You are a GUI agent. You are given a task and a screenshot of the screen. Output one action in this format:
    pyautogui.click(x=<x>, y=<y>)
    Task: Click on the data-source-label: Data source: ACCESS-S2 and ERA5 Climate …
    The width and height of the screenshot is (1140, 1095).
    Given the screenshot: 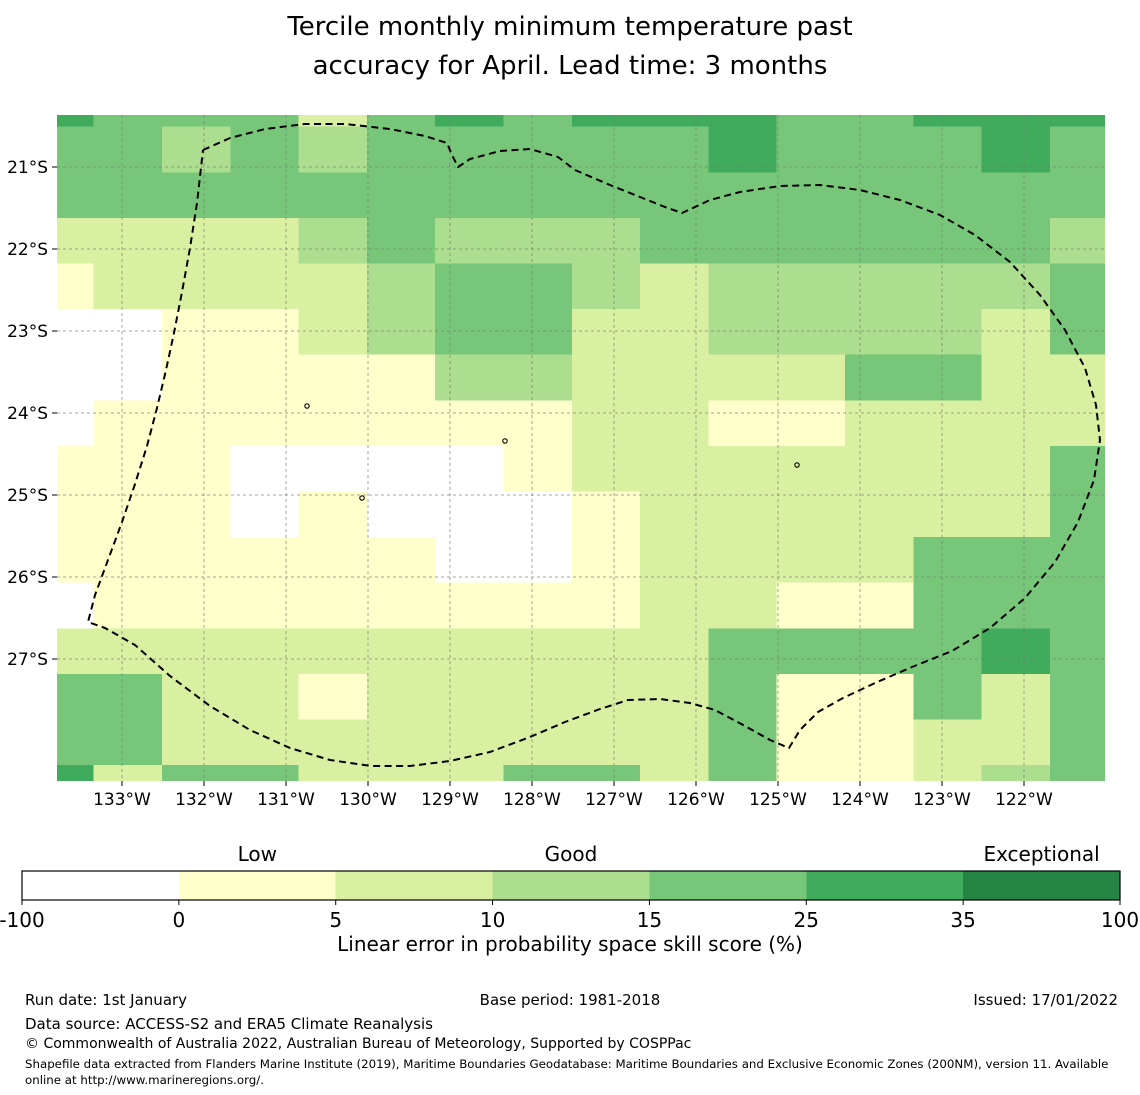 What is the action you would take?
    pyautogui.click(x=229, y=1024)
    